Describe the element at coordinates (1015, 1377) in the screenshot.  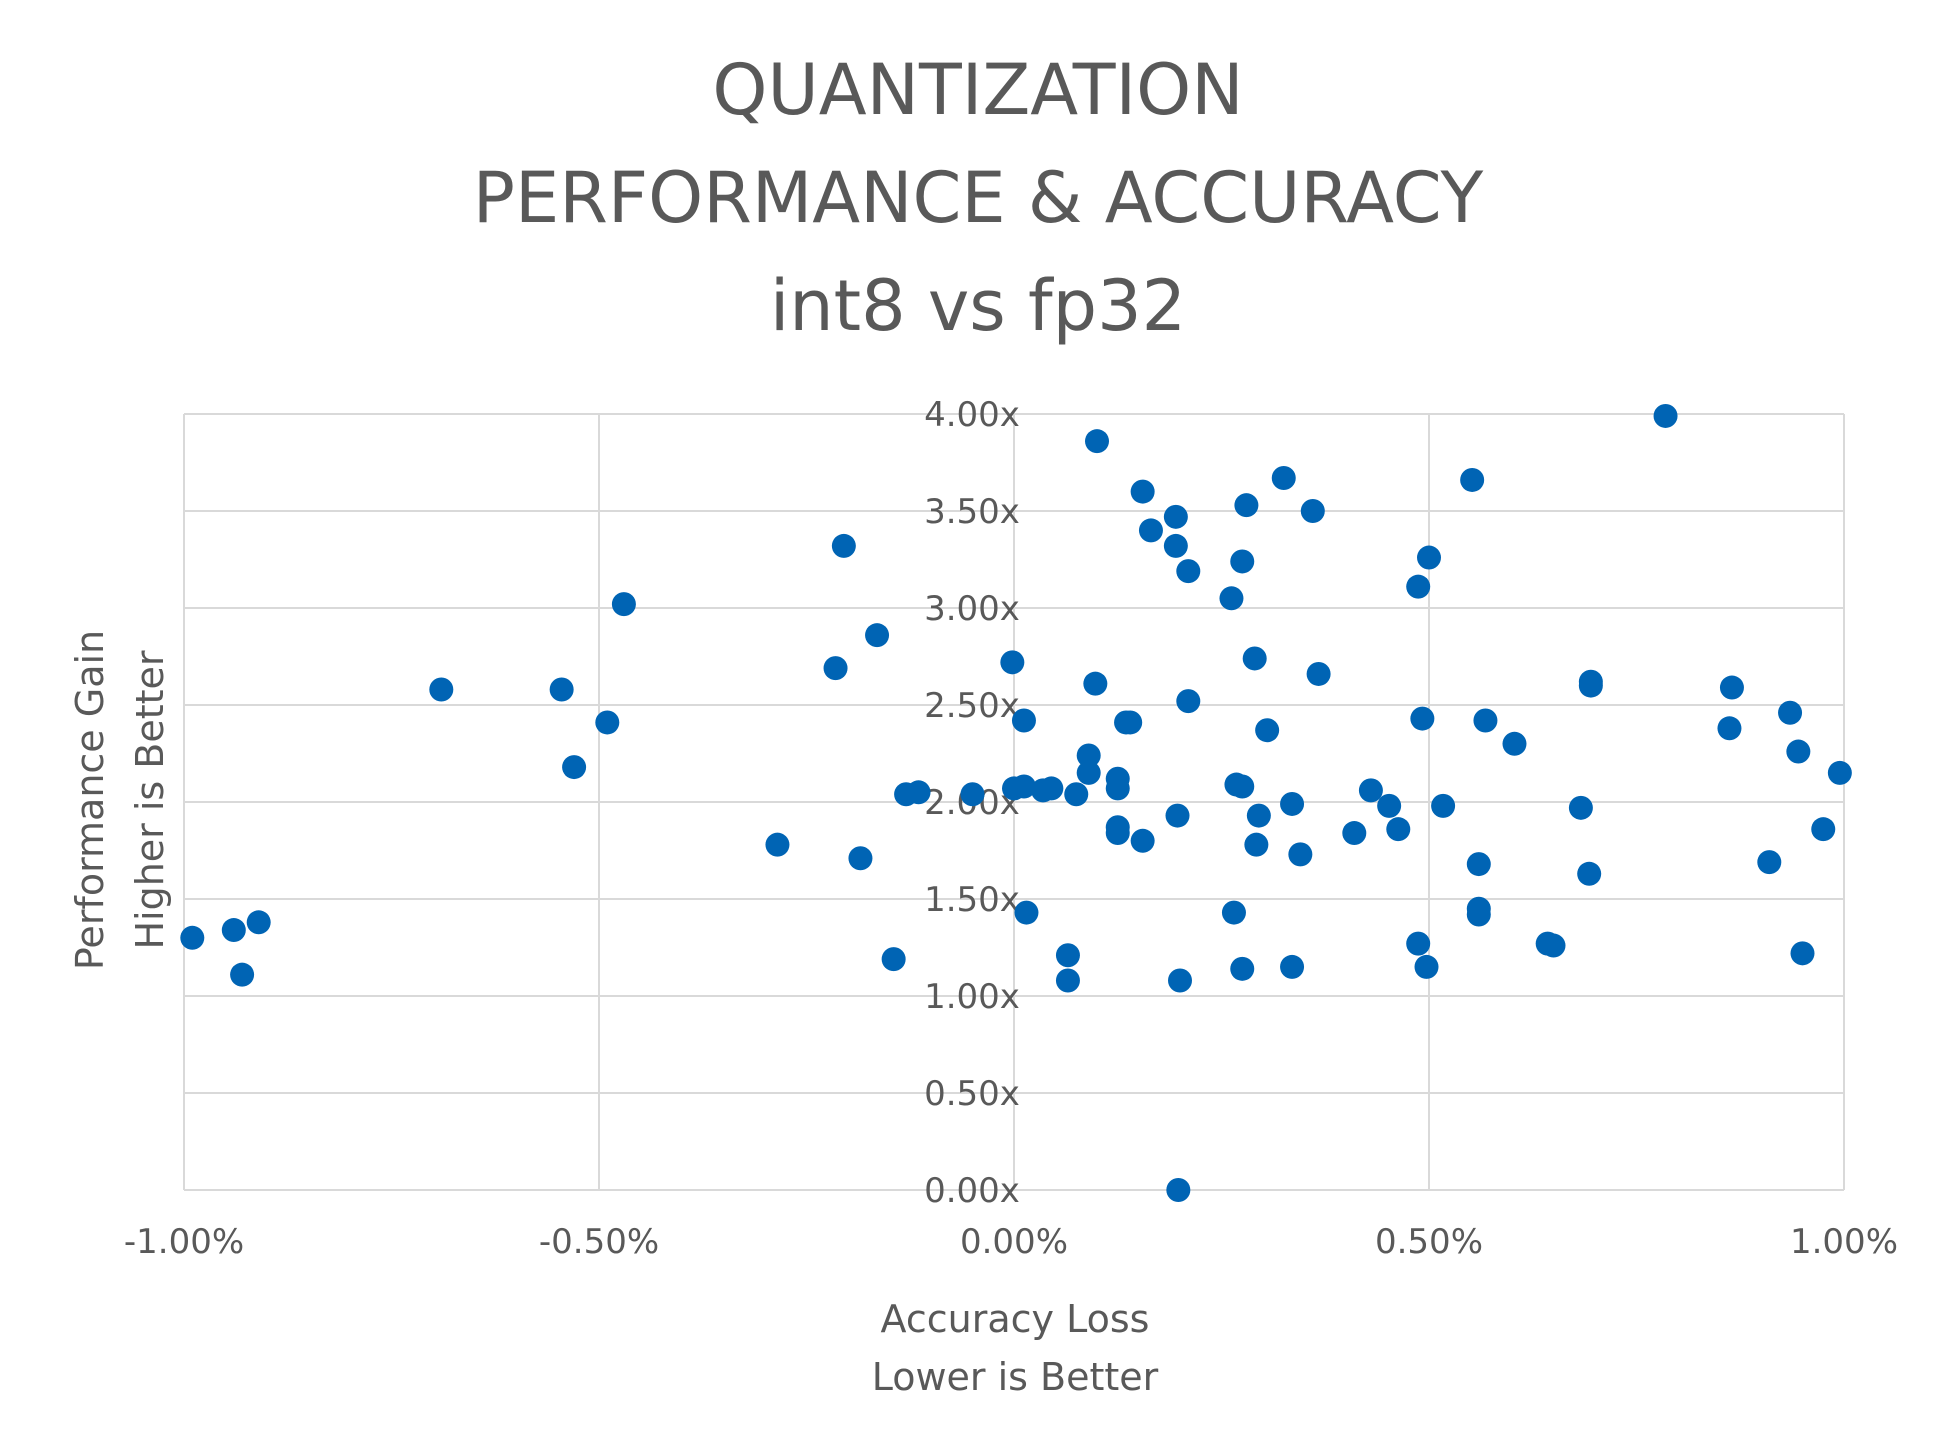
I see `x-axis-label-line-2: Lower is Better` at that location.